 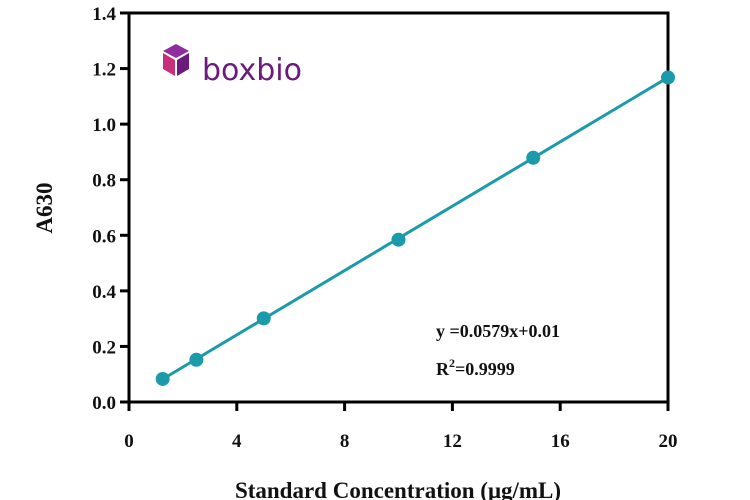 I want to click on y-tick-label: 0.0, so click(x=104, y=403).